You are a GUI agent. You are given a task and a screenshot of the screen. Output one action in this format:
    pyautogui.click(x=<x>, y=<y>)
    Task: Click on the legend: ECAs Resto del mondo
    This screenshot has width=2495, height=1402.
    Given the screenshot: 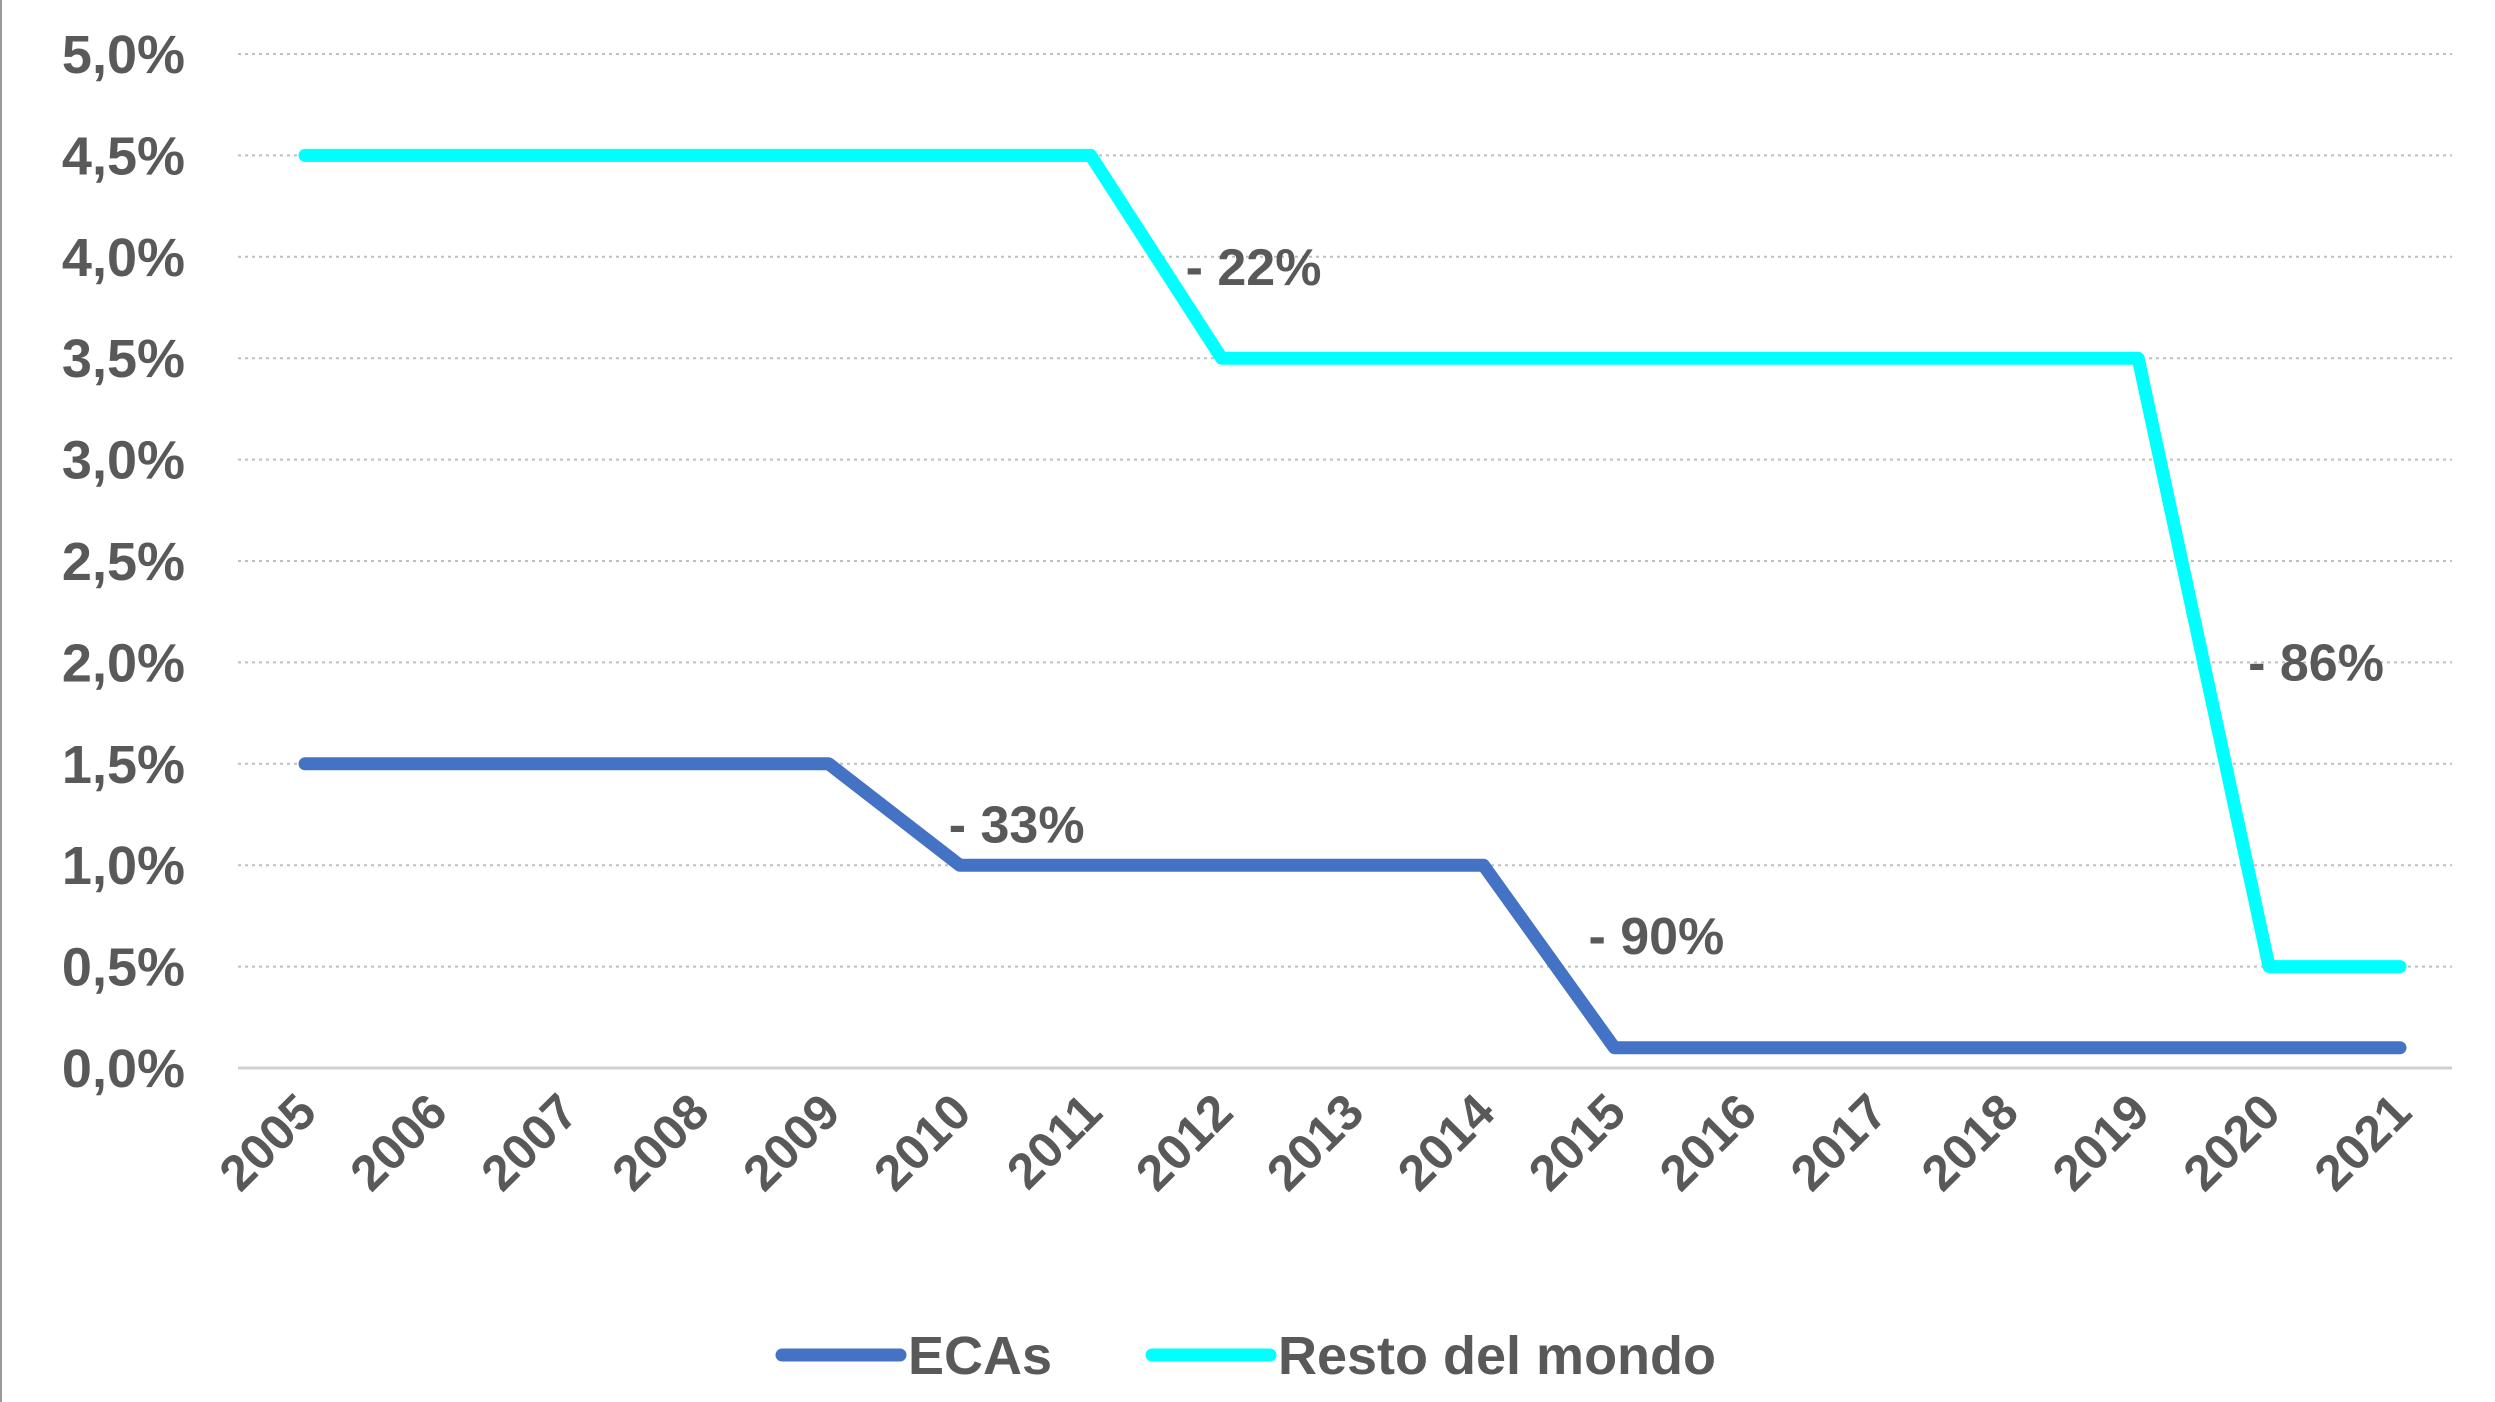 What is the action you would take?
    pyautogui.click(x=1245, y=1356)
    